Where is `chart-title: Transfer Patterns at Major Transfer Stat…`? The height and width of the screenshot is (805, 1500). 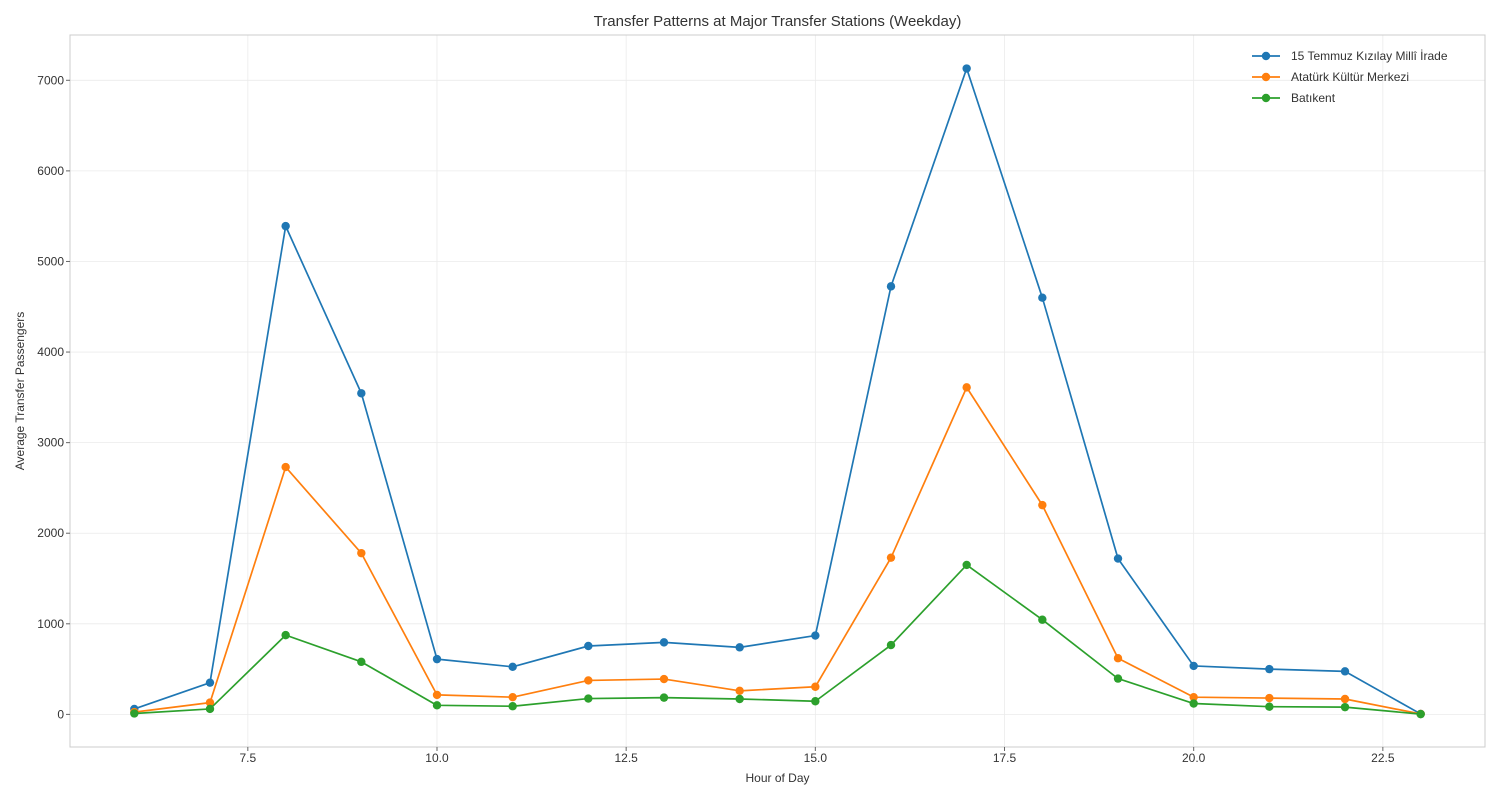 chart-title: Transfer Patterns at Major Transfer Stat… is located at coordinates (778, 21).